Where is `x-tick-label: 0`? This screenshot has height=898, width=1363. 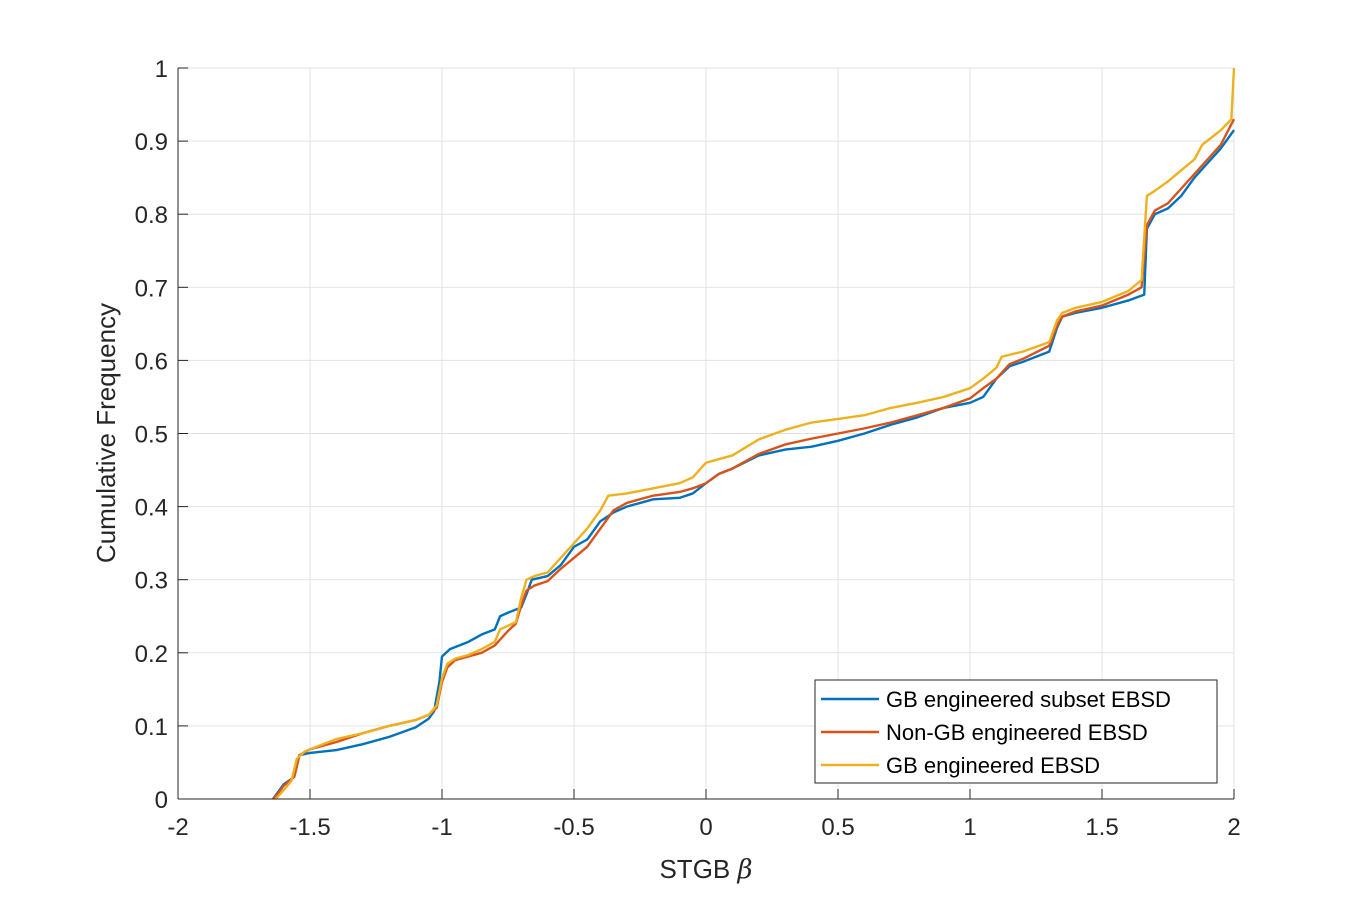
x-tick-label: 0 is located at coordinates (705, 827).